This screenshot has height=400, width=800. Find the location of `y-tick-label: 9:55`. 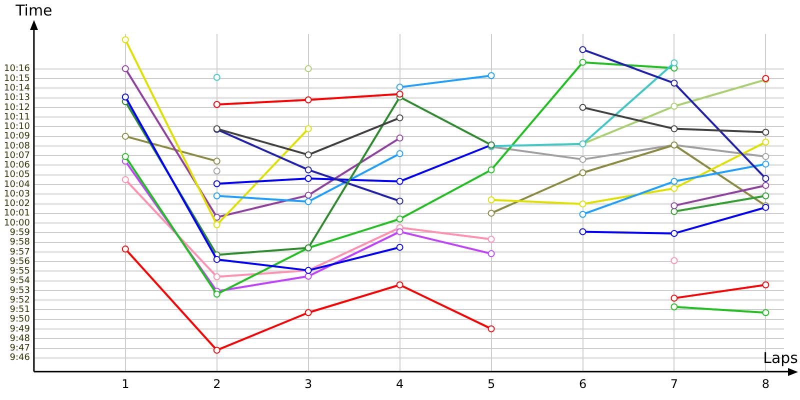

y-tick-label: 9:55 is located at coordinates (20, 271).